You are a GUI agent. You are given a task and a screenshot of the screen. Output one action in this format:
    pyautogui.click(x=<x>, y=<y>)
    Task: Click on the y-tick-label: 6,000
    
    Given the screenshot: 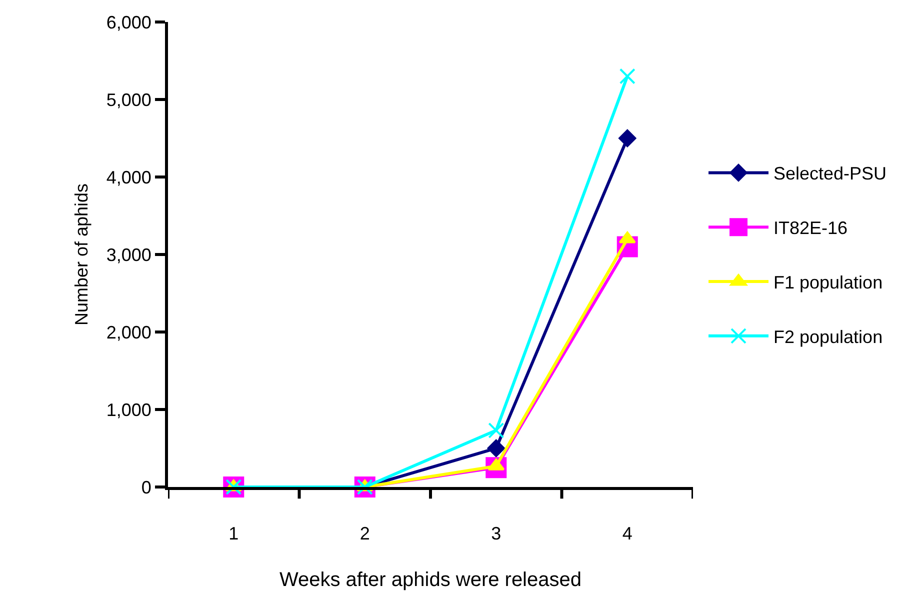 What is the action you would take?
    pyautogui.click(x=129, y=22)
    